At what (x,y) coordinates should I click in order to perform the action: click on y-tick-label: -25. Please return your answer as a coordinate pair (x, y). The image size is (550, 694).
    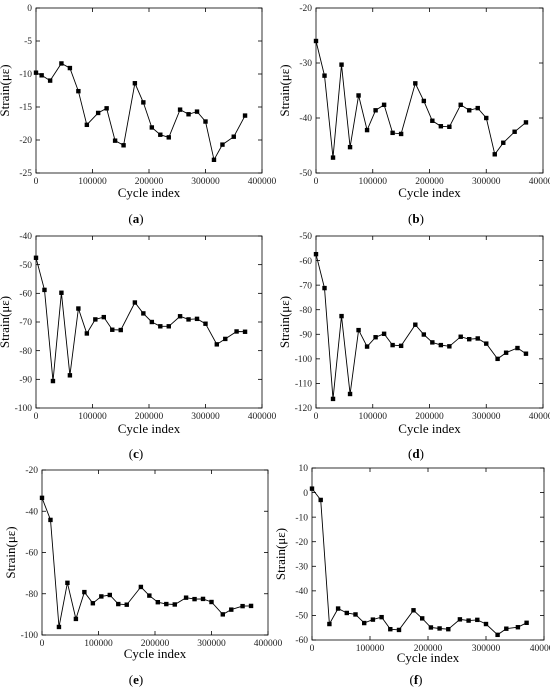
    Looking at the image, I should click on (25, 174).